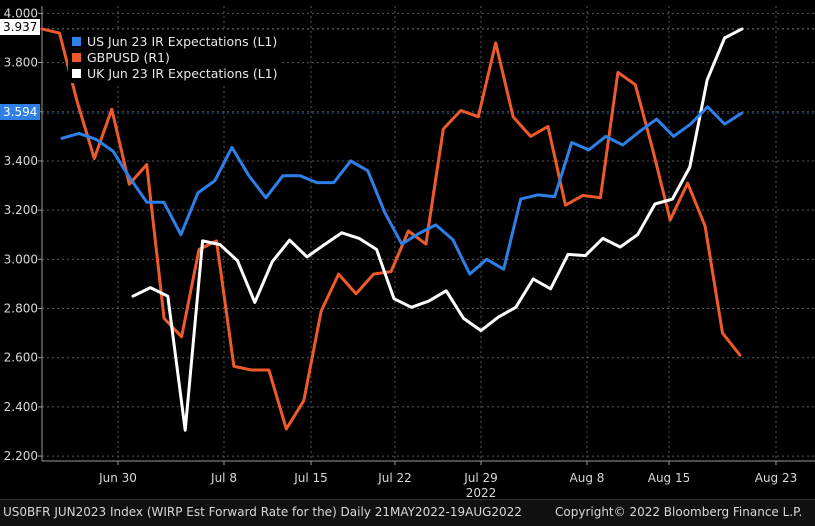 This screenshot has height=526, width=815. I want to click on y-tick-label: 2.600, so click(21, 358).